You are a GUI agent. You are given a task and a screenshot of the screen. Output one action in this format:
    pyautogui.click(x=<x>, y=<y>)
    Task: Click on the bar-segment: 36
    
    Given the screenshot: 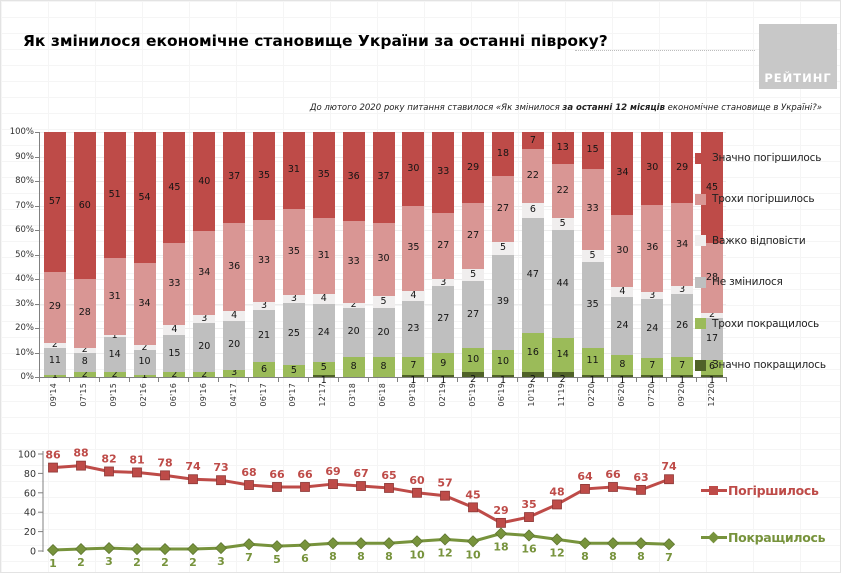 What is the action you would take?
    pyautogui.click(x=353, y=177)
    